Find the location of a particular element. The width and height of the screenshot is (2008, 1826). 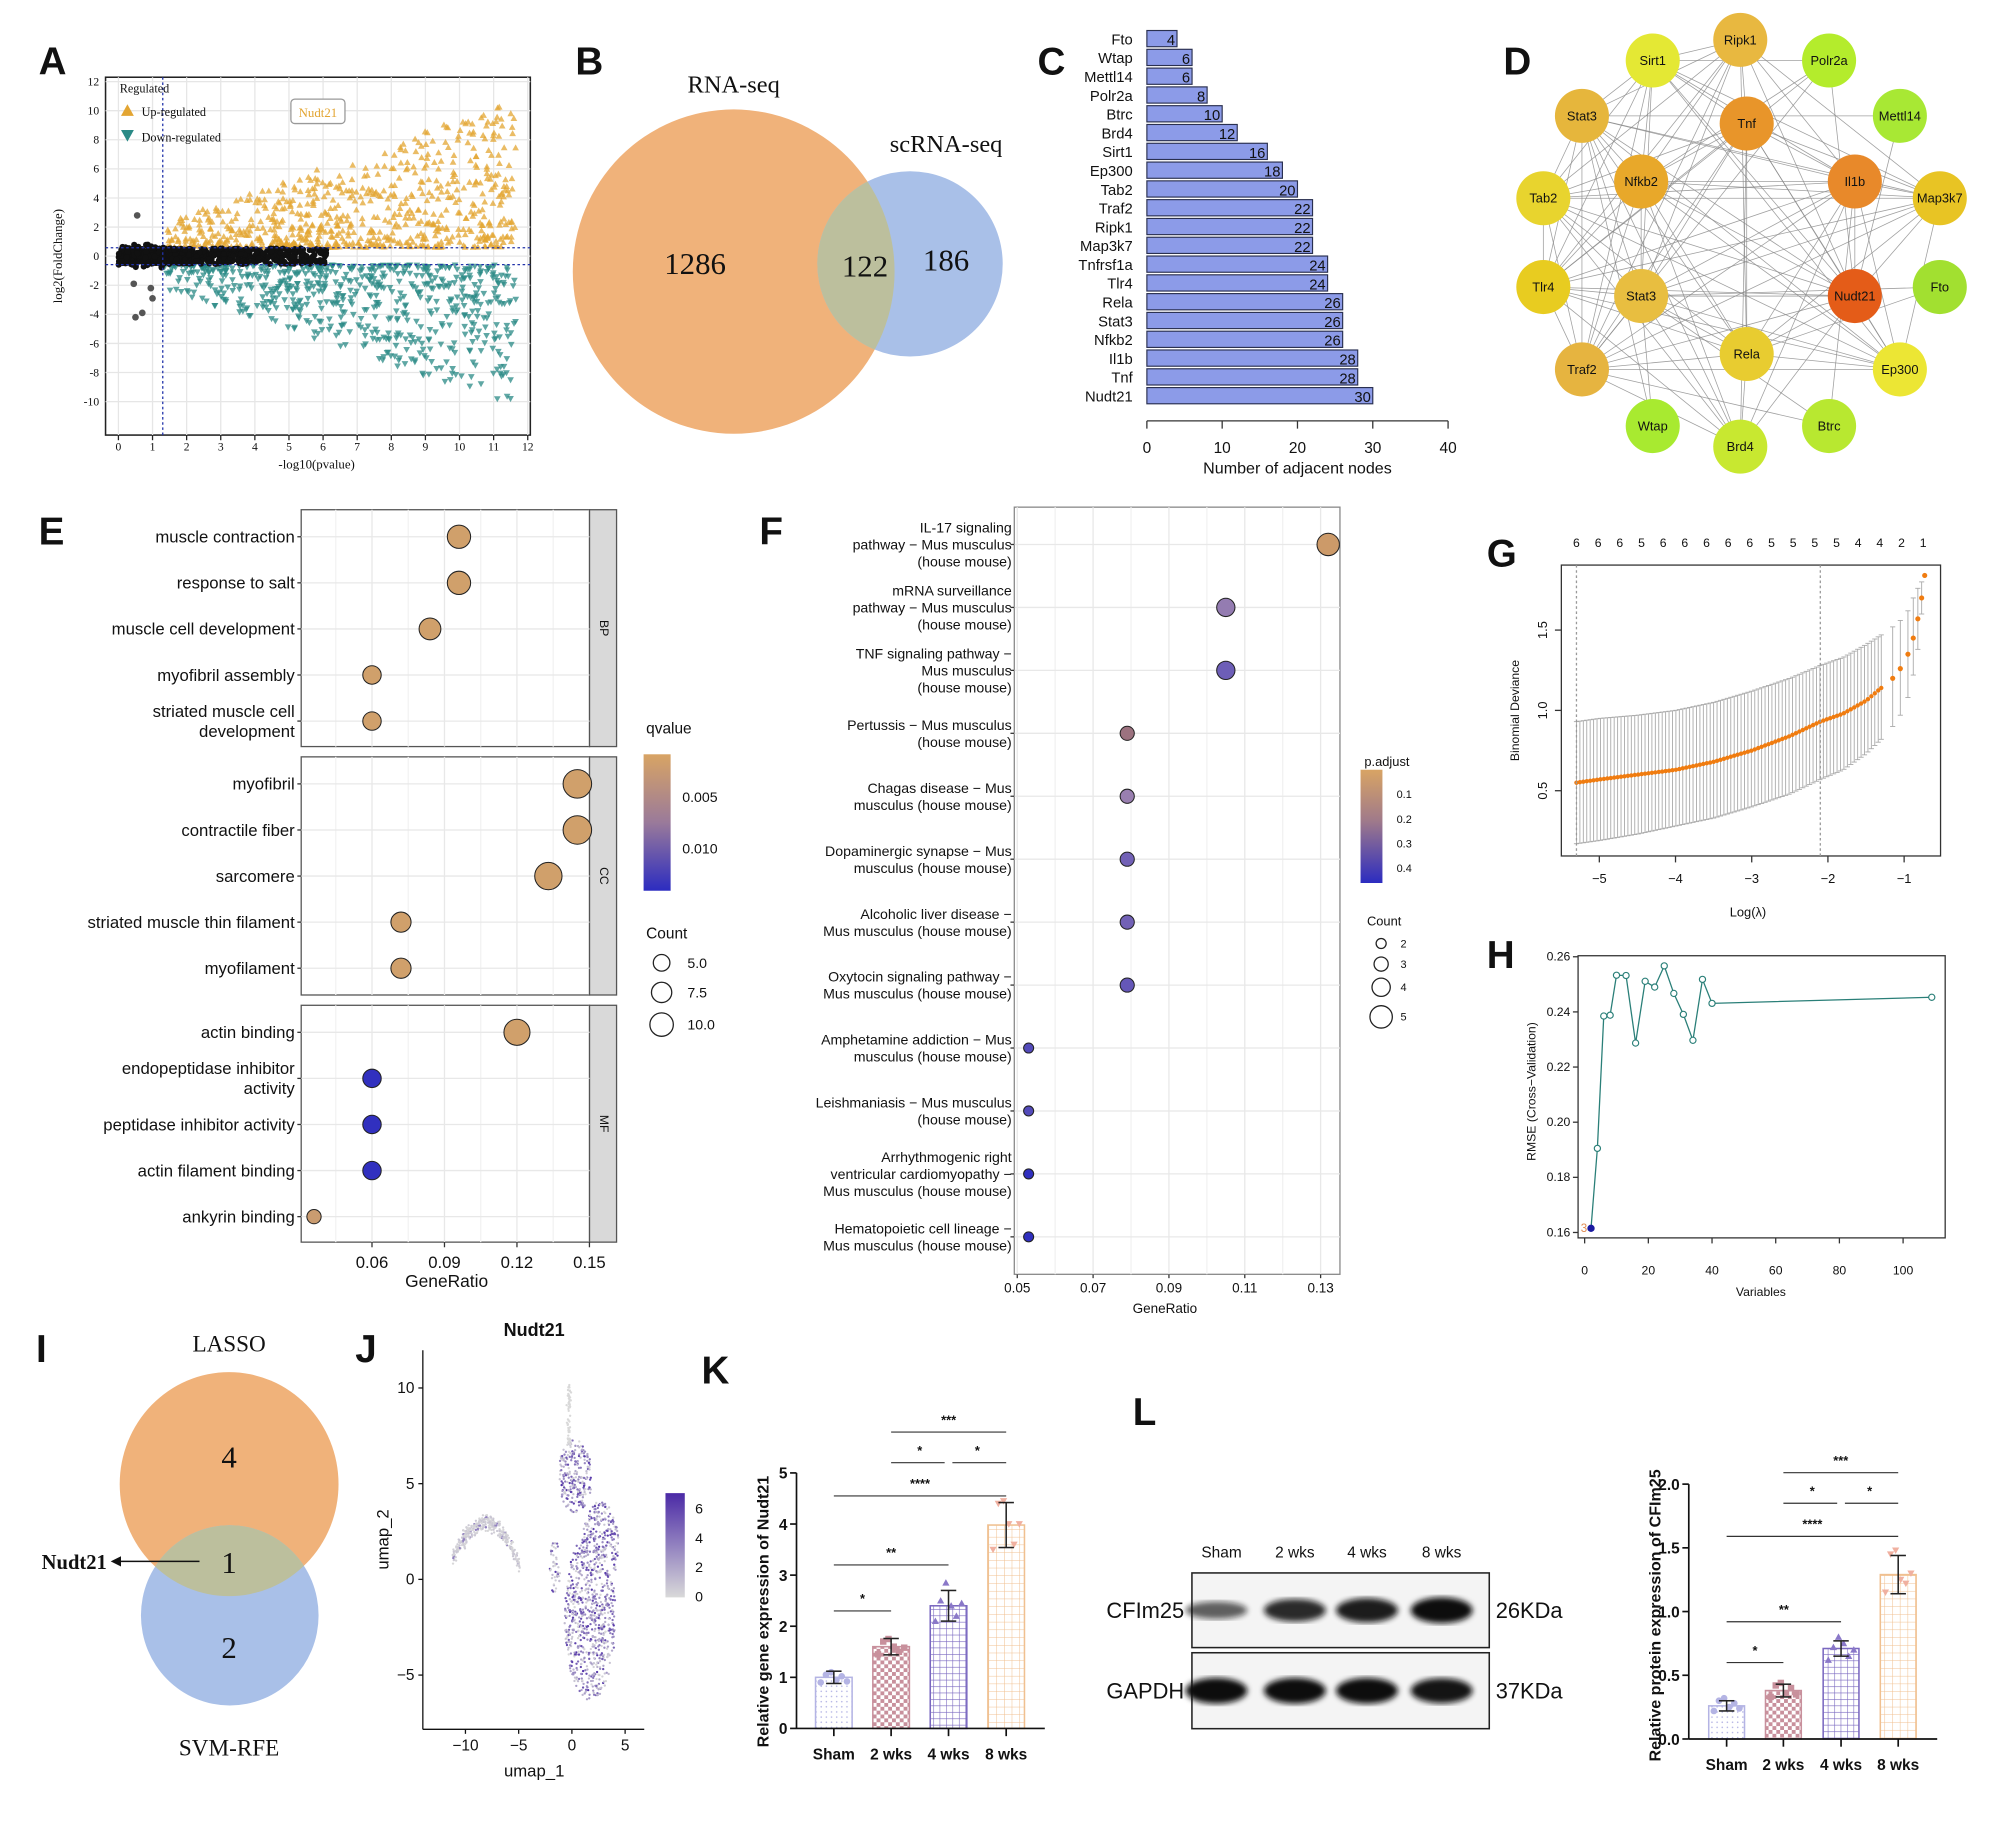

x-tick-label: −4 is located at coordinates (1675, 878).